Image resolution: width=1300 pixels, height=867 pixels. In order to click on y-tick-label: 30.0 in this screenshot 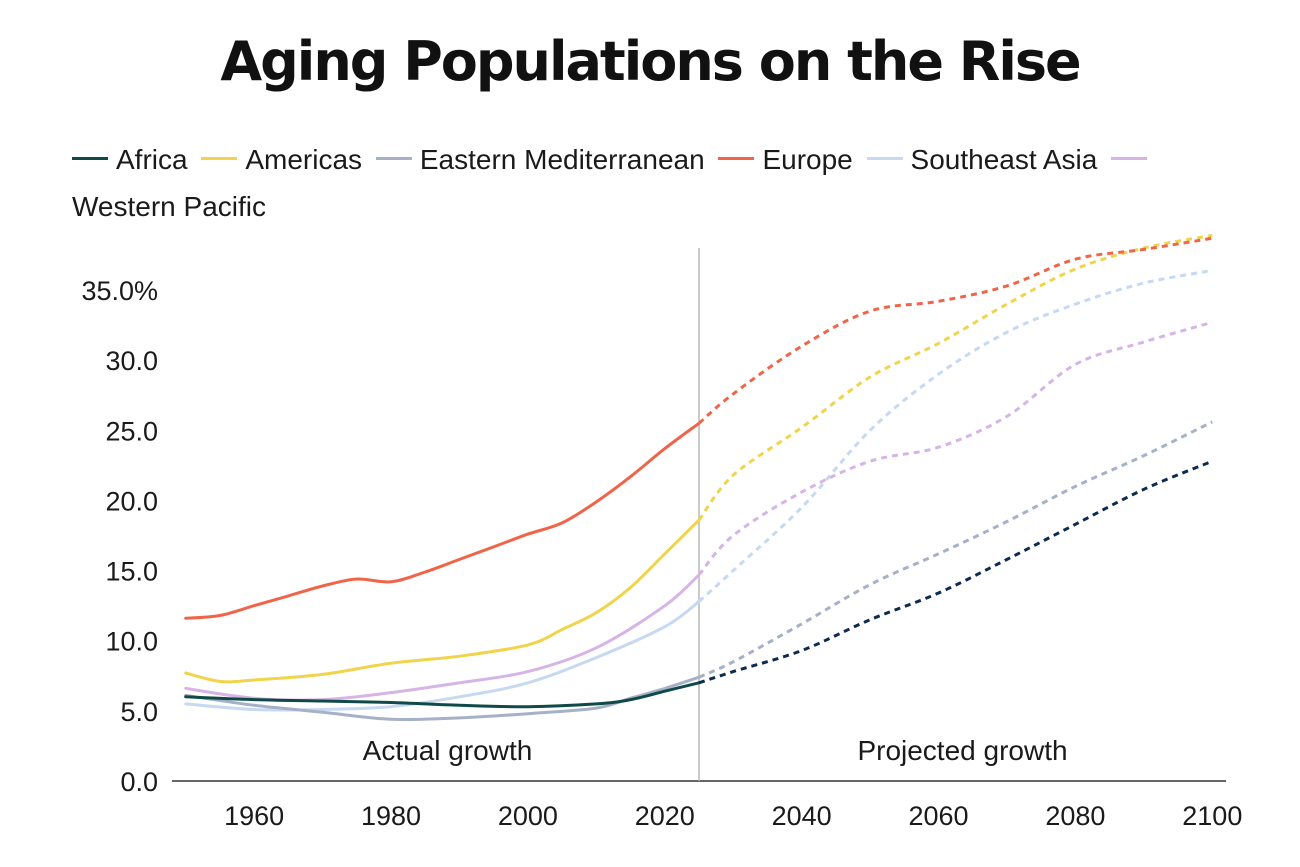, I will do `click(131, 361)`.